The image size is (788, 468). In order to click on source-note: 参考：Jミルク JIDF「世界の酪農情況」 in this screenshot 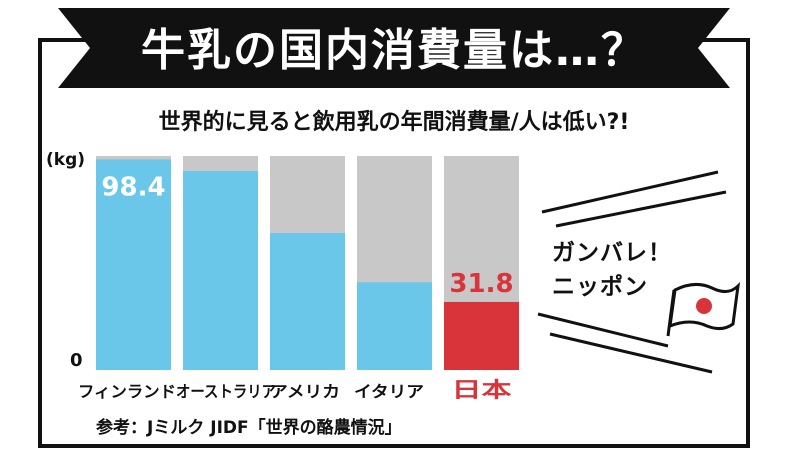, I will do `click(249, 428)`.